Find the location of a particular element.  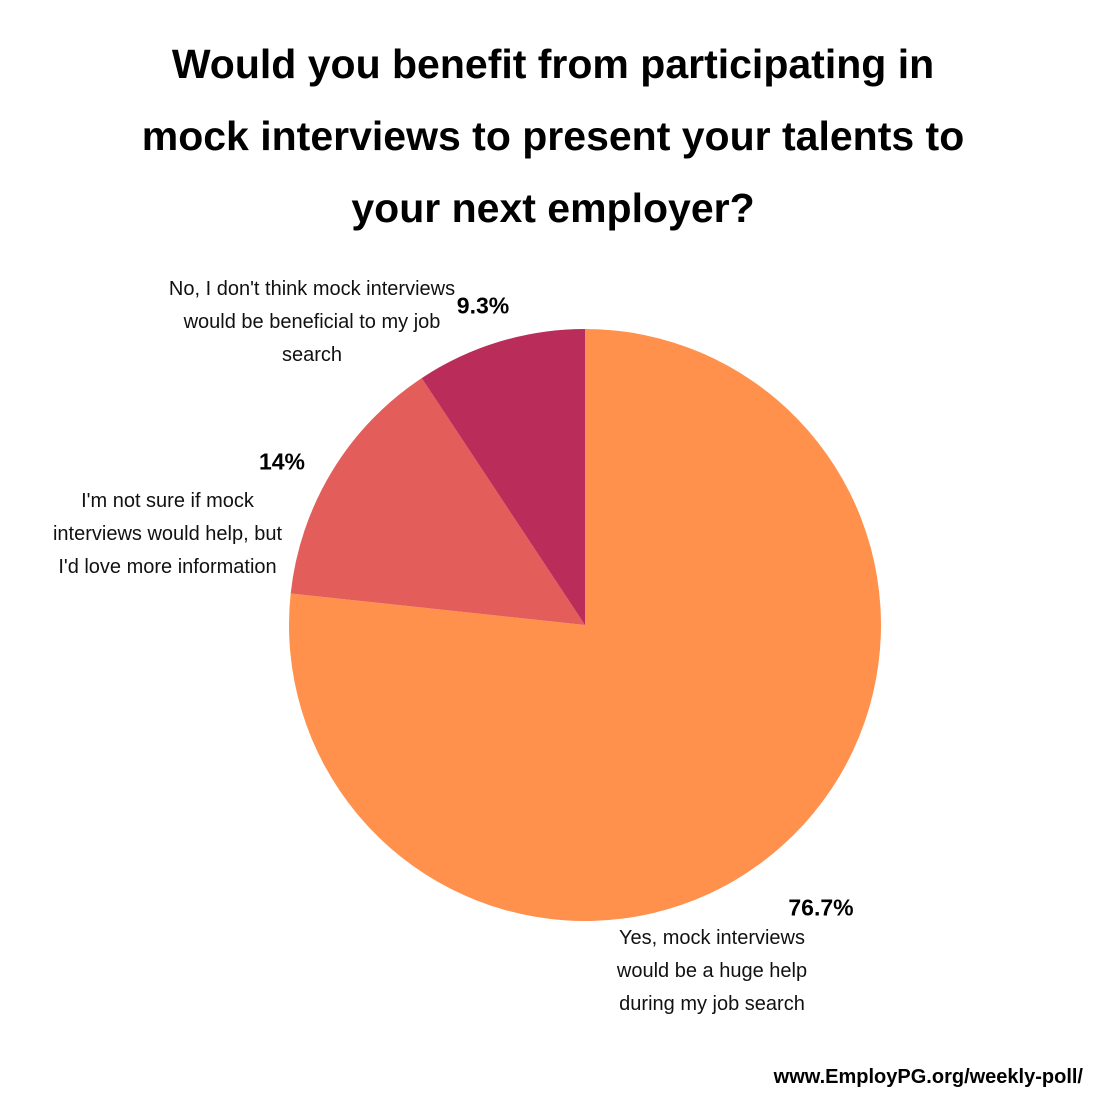

footer-url: www.EmployPG.org/weekly-poll/ is located at coordinates (928, 1077).